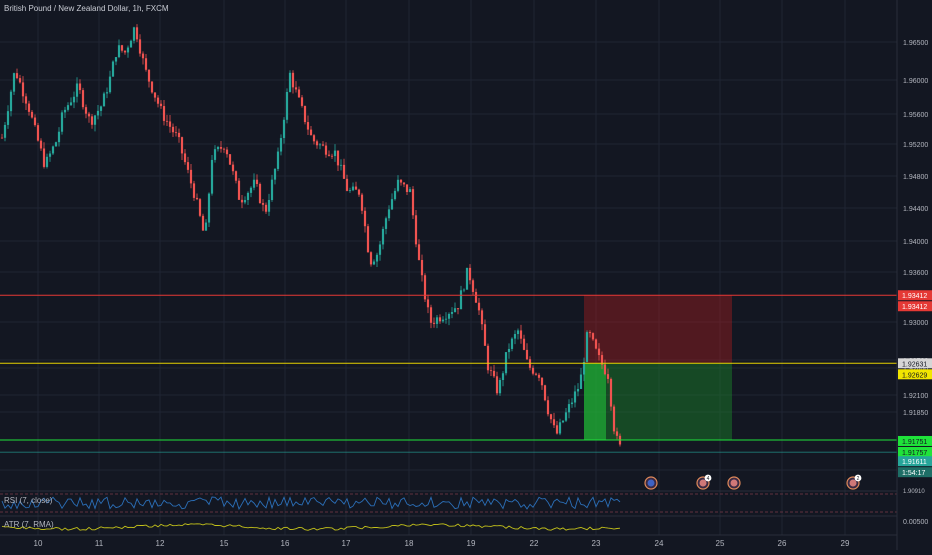 The height and width of the screenshot is (555, 932). What do you see at coordinates (29, 524) in the screenshot?
I see `atr-legend: ATR (7, RMA)` at bounding box center [29, 524].